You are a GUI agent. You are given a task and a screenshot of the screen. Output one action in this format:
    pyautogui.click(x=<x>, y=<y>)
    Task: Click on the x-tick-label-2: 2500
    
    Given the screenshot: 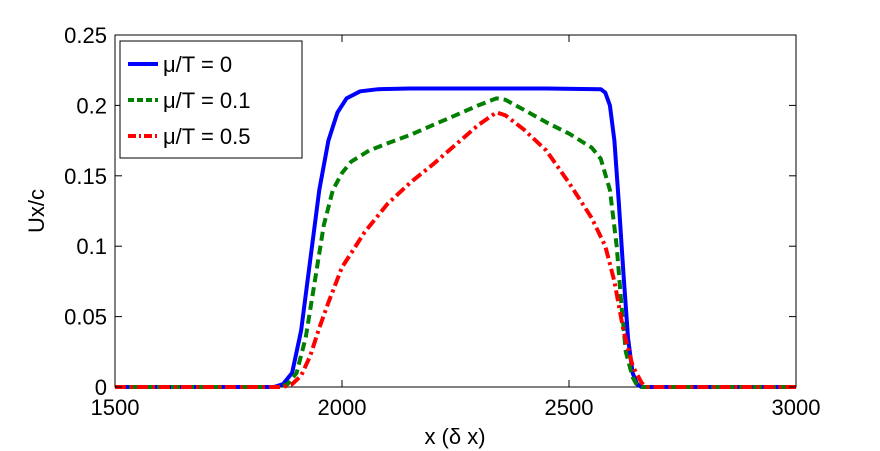 What is the action you would take?
    pyautogui.click(x=569, y=407)
    